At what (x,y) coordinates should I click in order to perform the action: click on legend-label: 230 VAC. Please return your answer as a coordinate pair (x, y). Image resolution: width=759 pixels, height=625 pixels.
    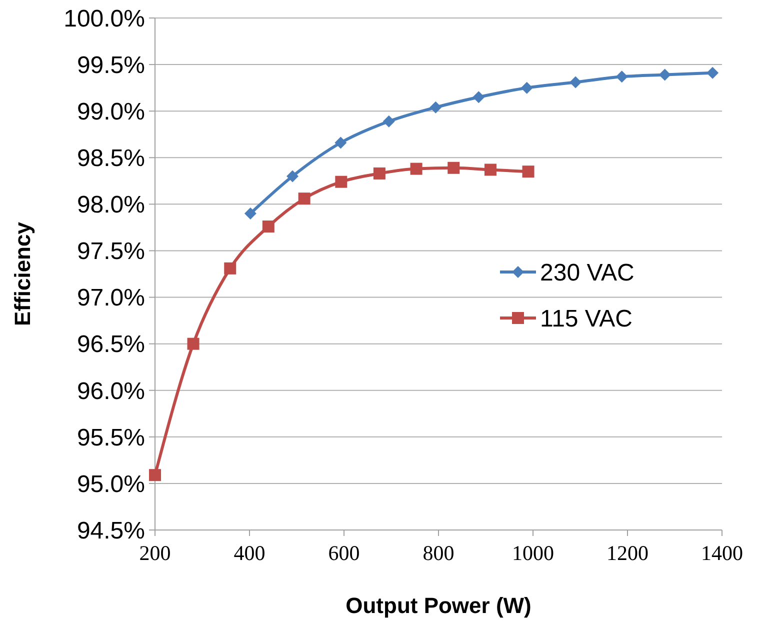
    Looking at the image, I should click on (587, 272).